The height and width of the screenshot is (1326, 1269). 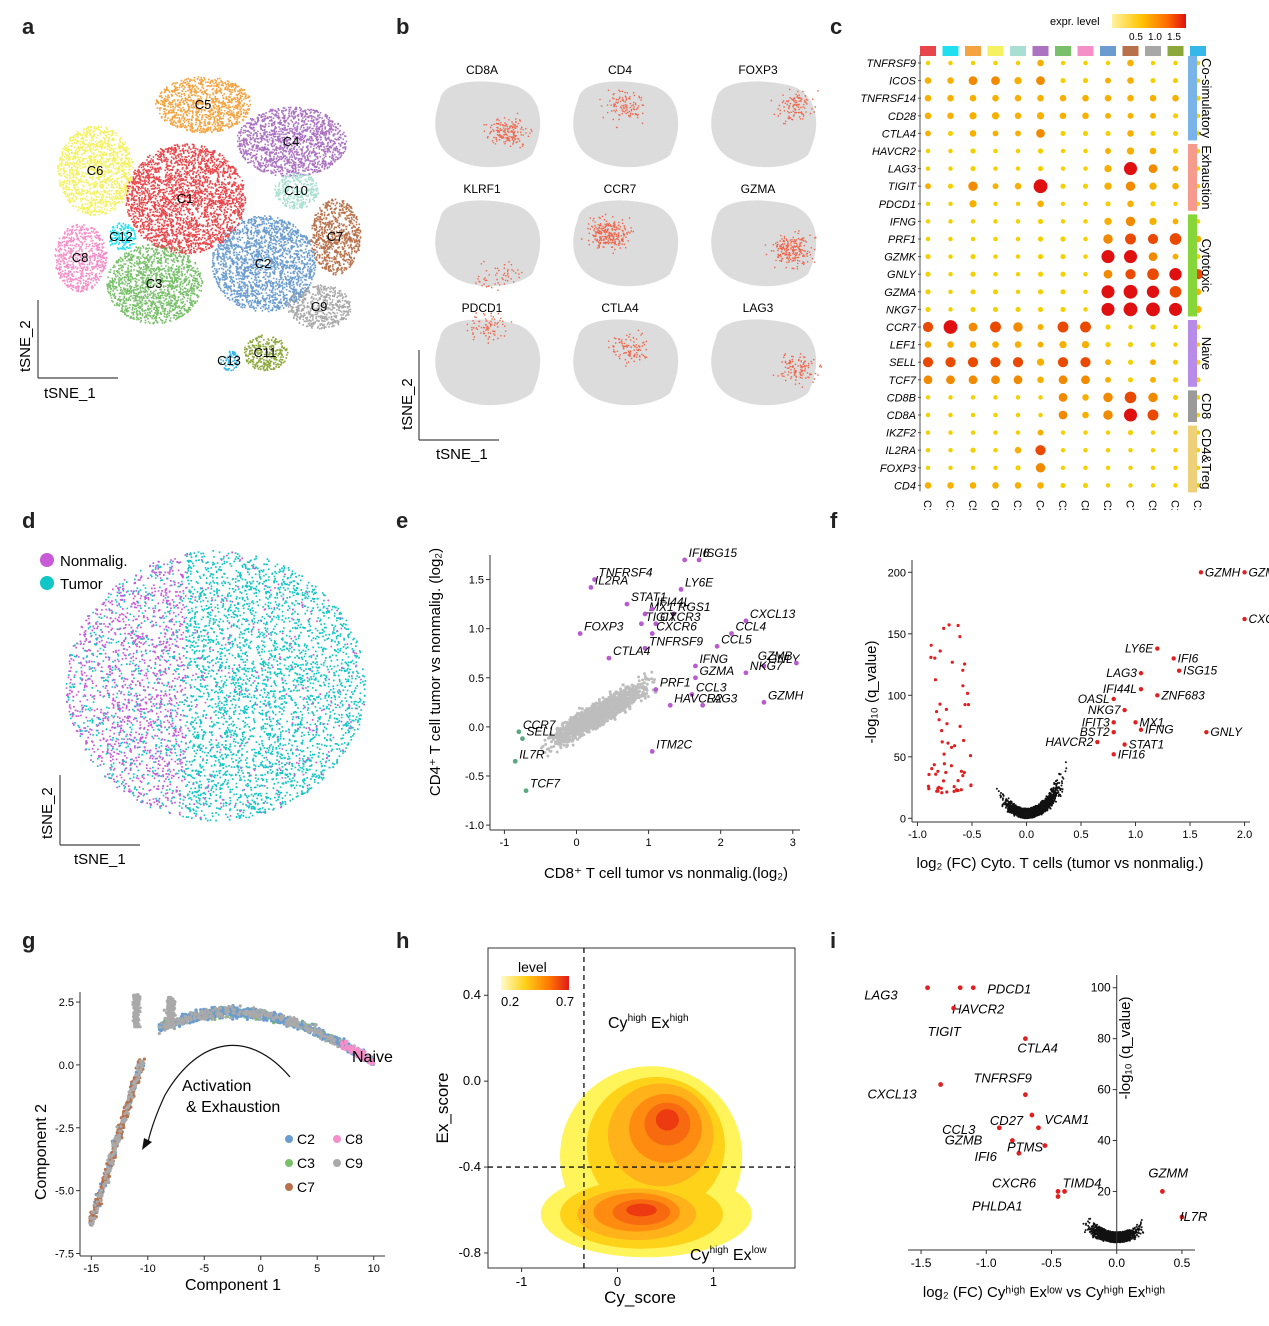 I want to click on e-point-label: NKG7, so click(x=767, y=666).